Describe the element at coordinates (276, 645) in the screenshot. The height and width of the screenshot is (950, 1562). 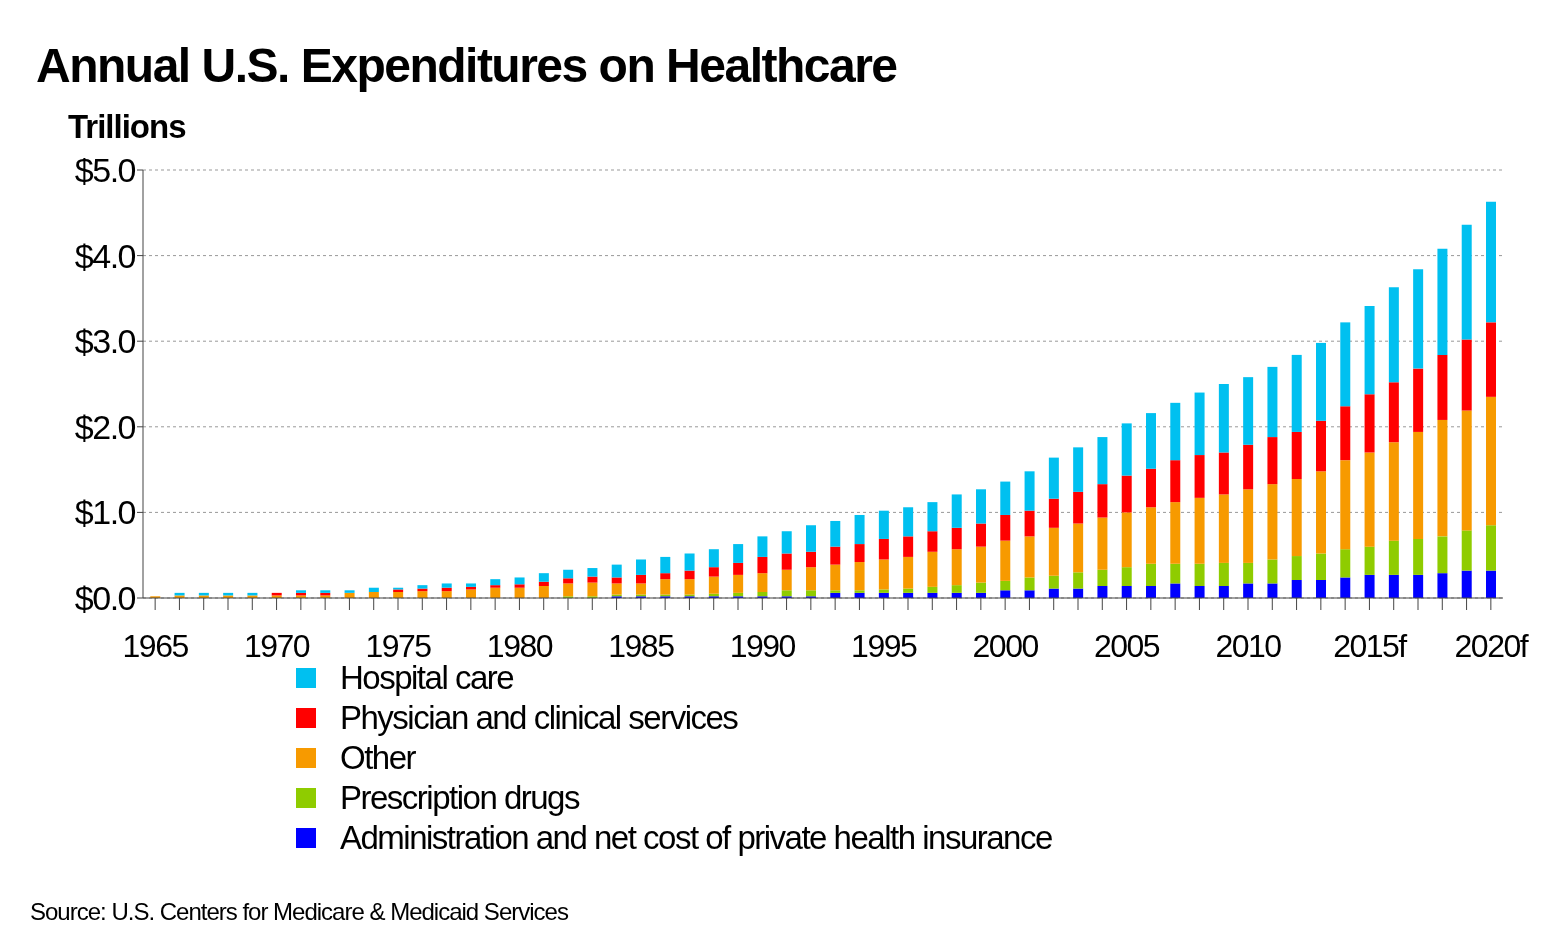
I see `x-tick-label: 1970` at that location.